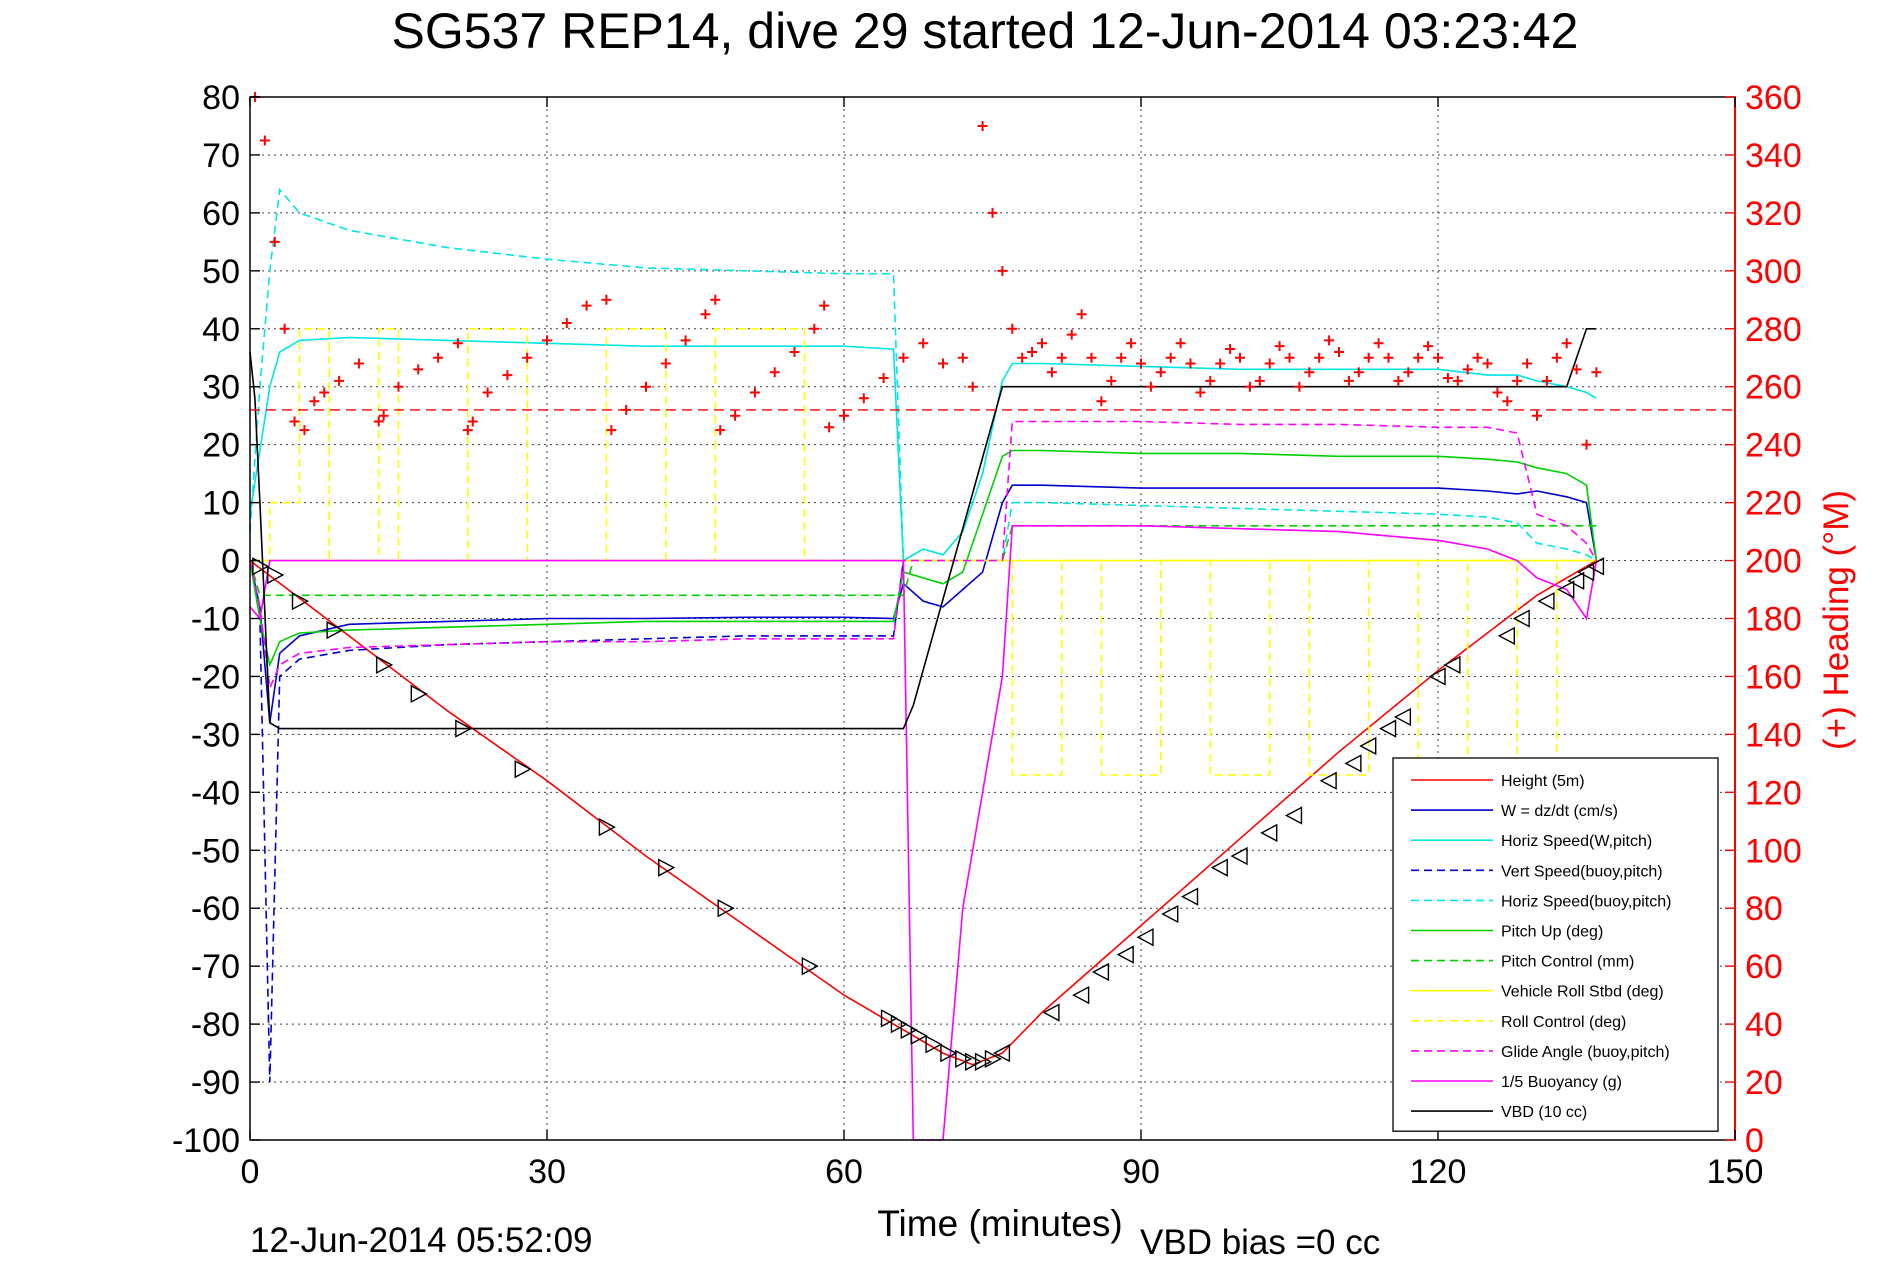  I want to click on legend-label: Height (5m), so click(1543, 781).